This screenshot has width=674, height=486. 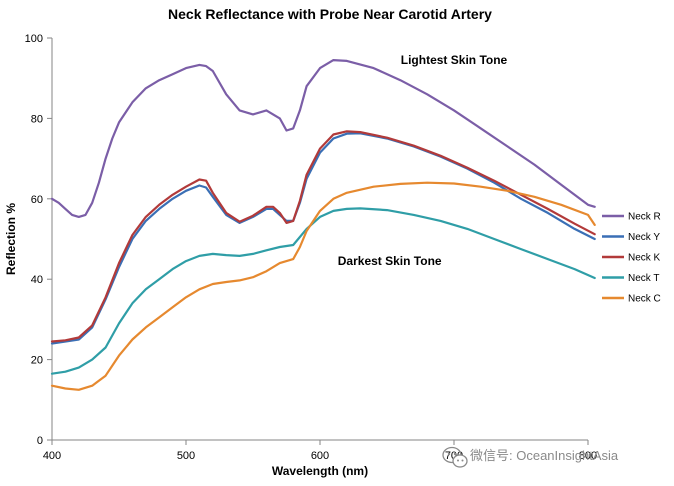 I want to click on legend-label-neck-c: Neck C, so click(x=644, y=299).